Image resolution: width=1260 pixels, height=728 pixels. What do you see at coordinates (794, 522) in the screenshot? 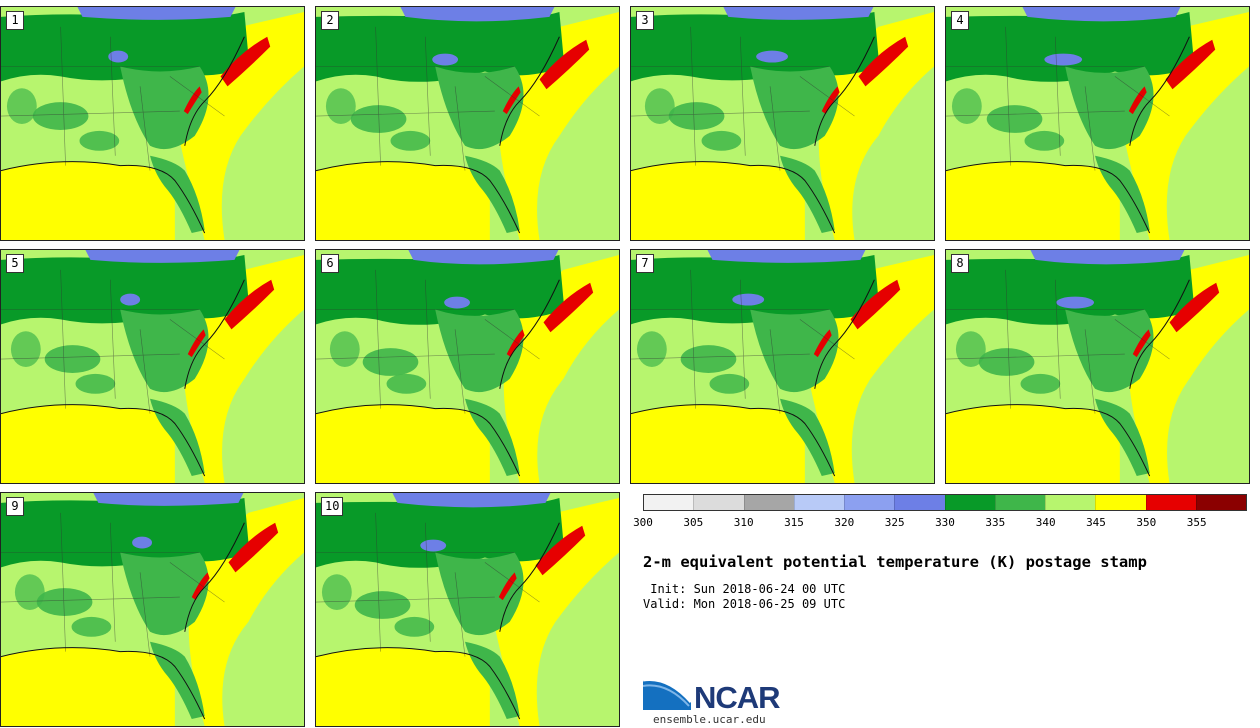
I see `colorbar-tick-label: 315` at bounding box center [794, 522].